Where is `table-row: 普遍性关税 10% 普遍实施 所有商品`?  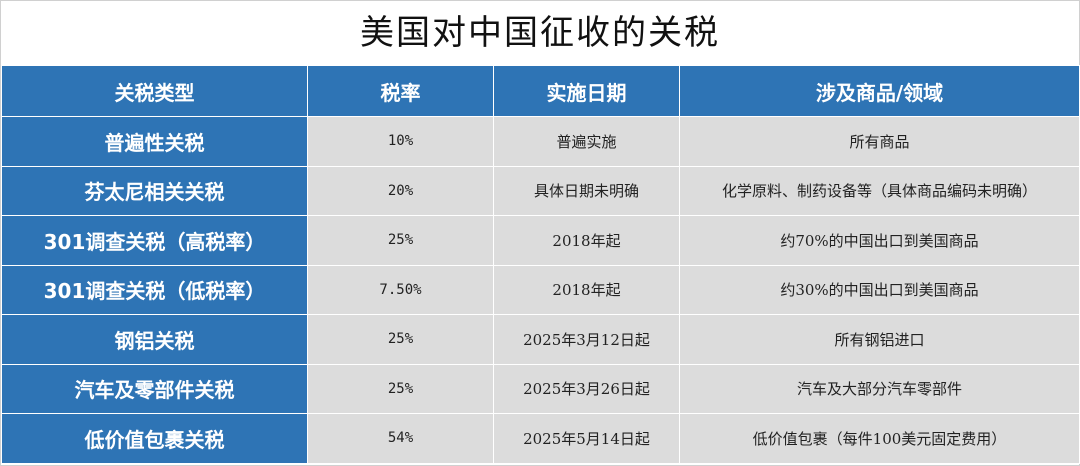
table-row: 普遍性关税 10% 普遍实施 所有商品 is located at coordinates (540, 141).